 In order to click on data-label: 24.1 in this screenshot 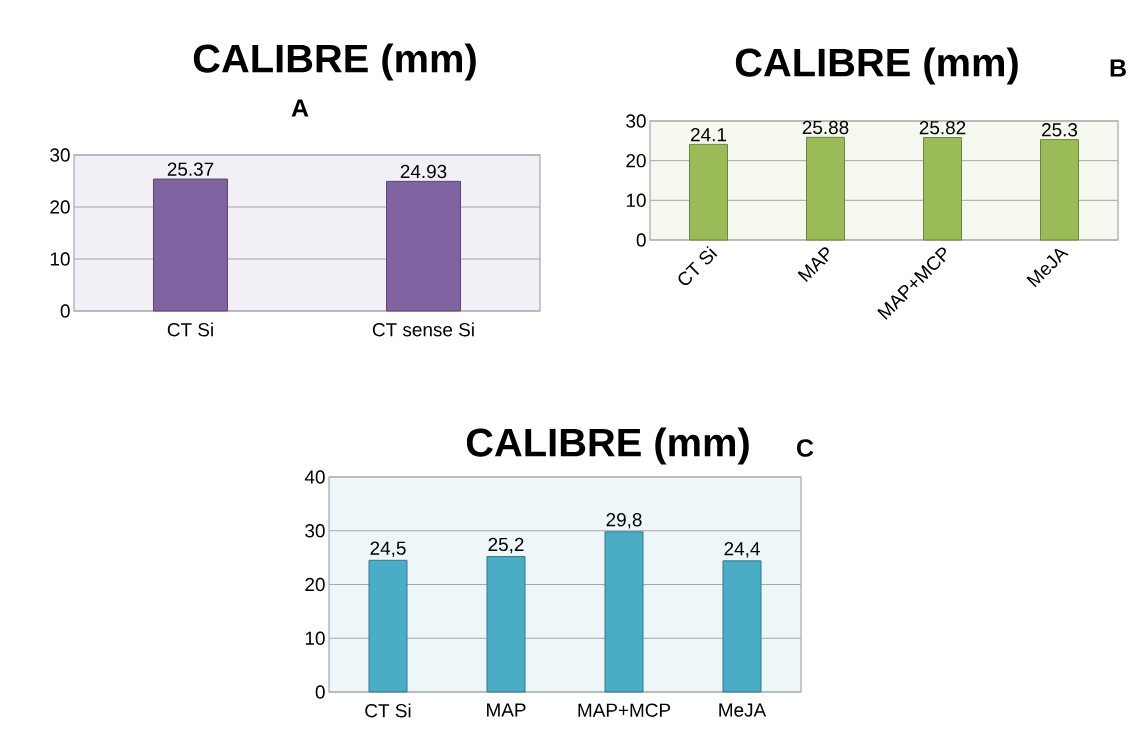, I will do `click(708, 134)`.